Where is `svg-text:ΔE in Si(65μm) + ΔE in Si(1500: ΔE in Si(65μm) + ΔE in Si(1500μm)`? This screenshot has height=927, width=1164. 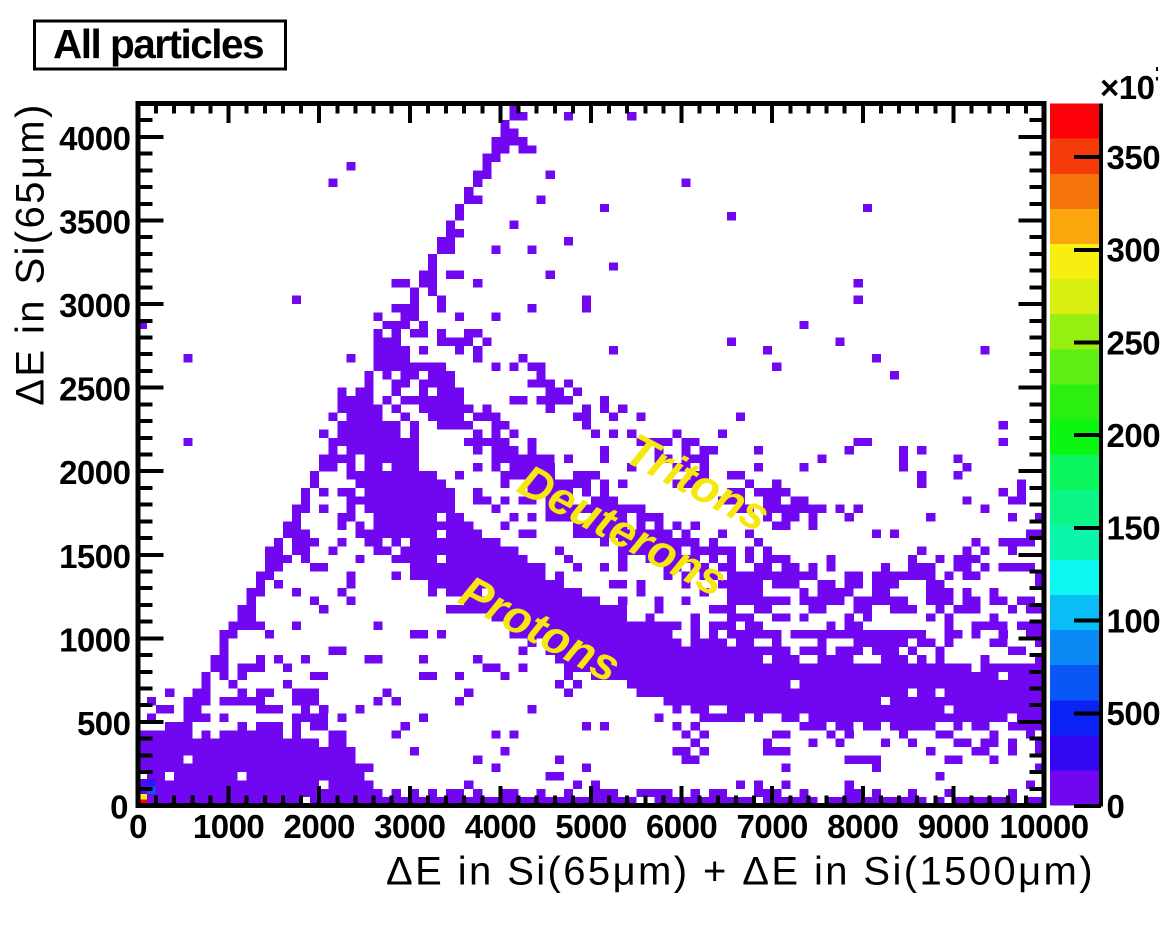
svg-text:ΔE in Si(65μm) + ΔE in Si(1500: ΔE in Si(65μm) + ΔE in Si(1500μm) is located at coordinates (740, 872).